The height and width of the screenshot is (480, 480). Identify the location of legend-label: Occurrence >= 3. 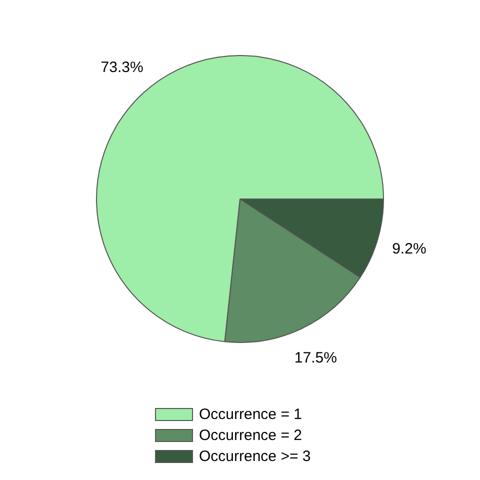
(255, 456).